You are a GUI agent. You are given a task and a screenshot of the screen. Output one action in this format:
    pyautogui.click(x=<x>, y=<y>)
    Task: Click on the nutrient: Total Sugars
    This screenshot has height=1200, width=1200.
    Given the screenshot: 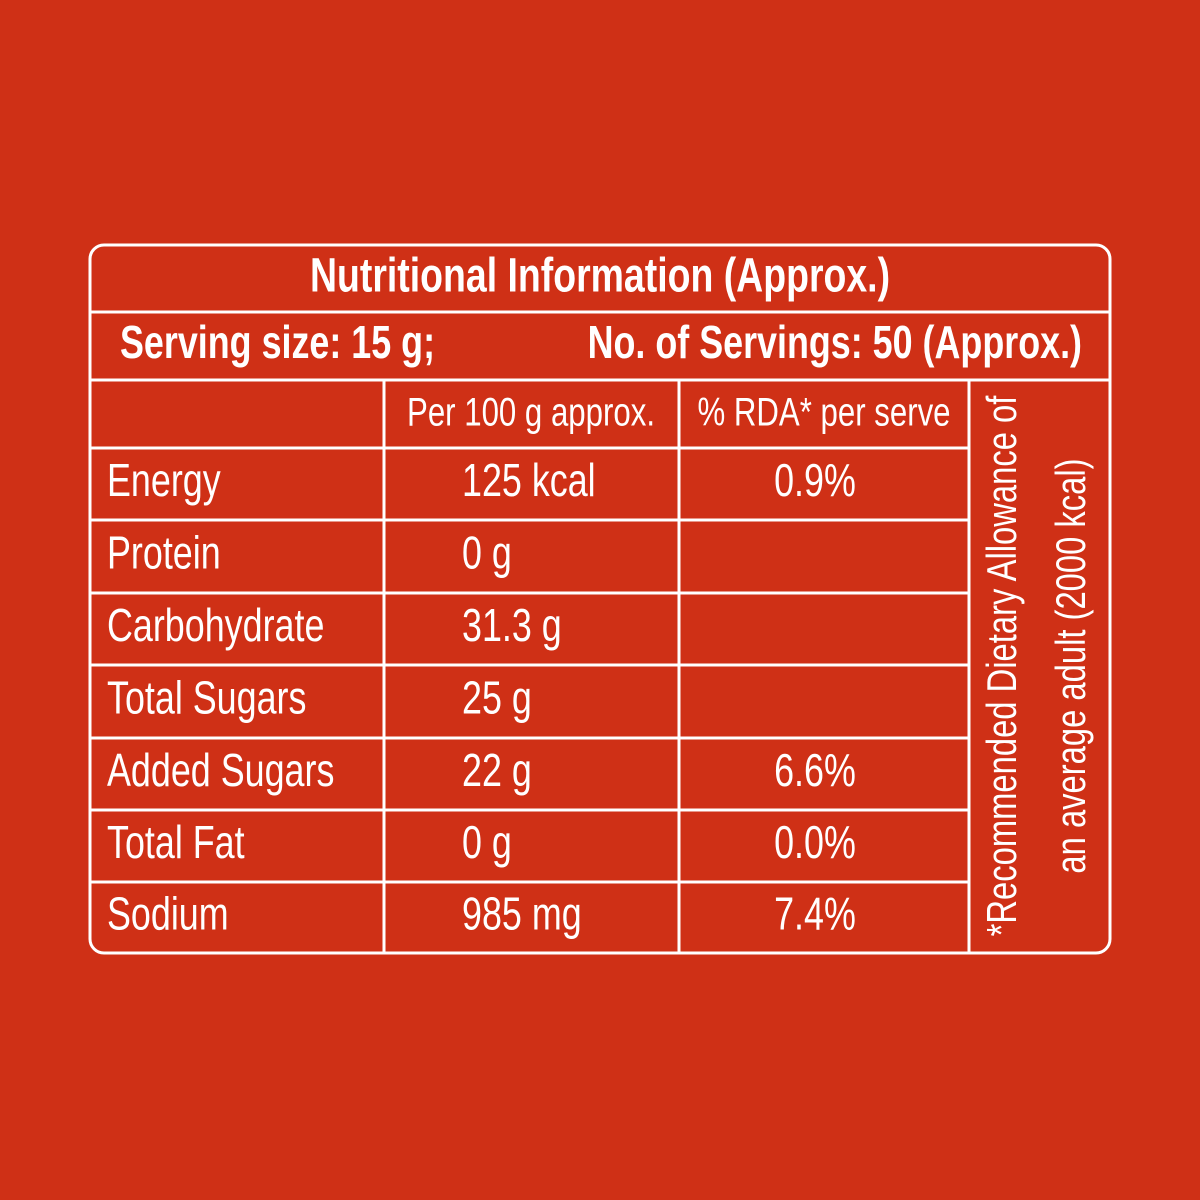 What is the action you would take?
    pyautogui.click(x=206, y=697)
    